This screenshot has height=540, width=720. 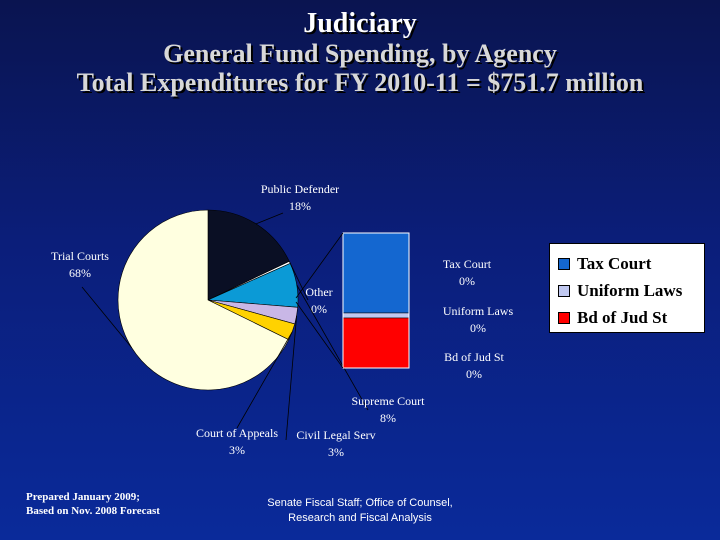 I want to click on bar-segment-tax-court, so click(x=376, y=273).